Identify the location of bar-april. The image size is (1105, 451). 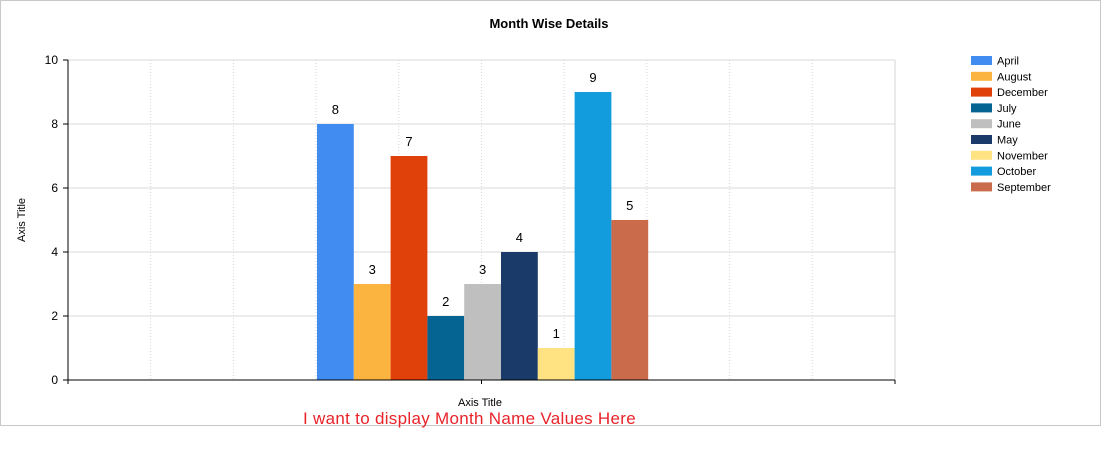
(335, 252).